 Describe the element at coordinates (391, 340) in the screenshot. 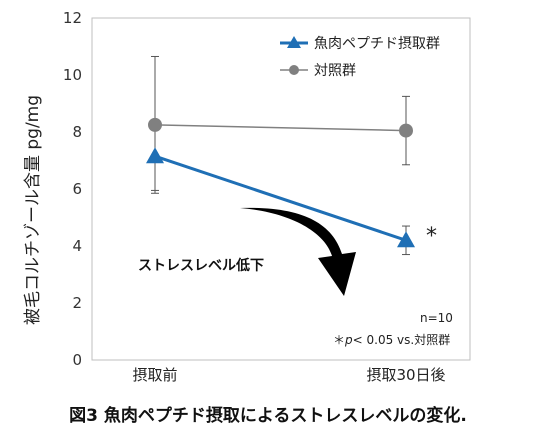

I see `p-value-note: ＊p< 0.05 vs.対照群` at that location.